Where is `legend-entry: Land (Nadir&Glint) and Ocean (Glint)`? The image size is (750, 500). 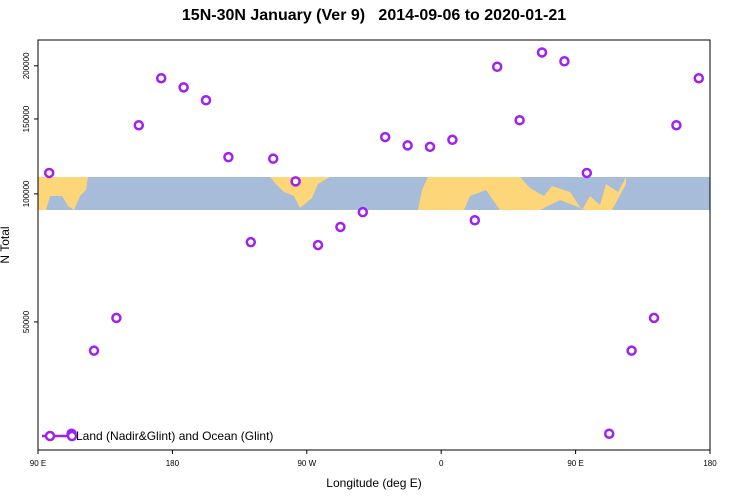
legend-entry: Land (Nadir&Glint) and Ocean (Glint) is located at coordinates (157, 436).